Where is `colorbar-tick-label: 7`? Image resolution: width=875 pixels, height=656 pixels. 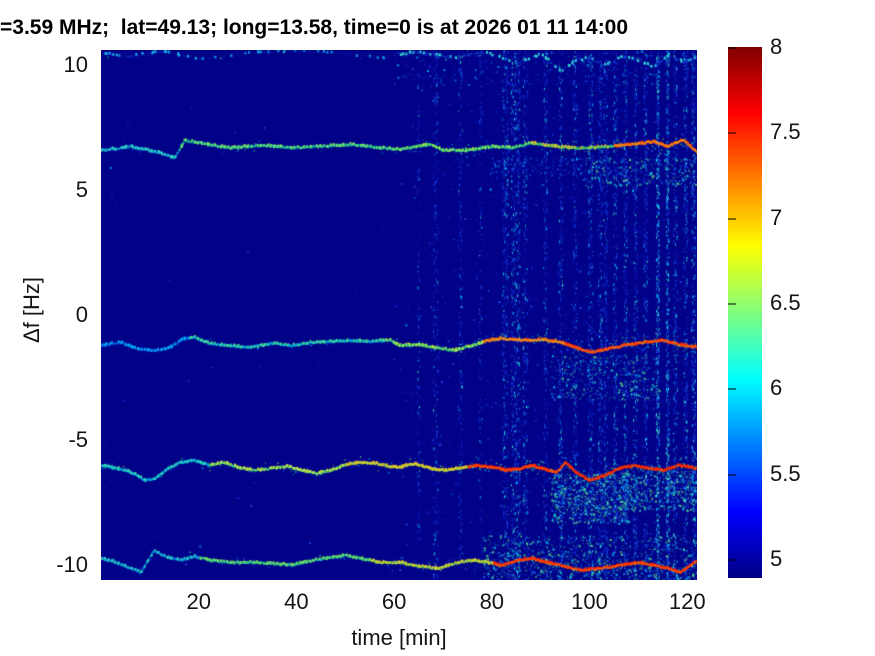 colorbar-tick-label: 7 is located at coordinates (776, 217).